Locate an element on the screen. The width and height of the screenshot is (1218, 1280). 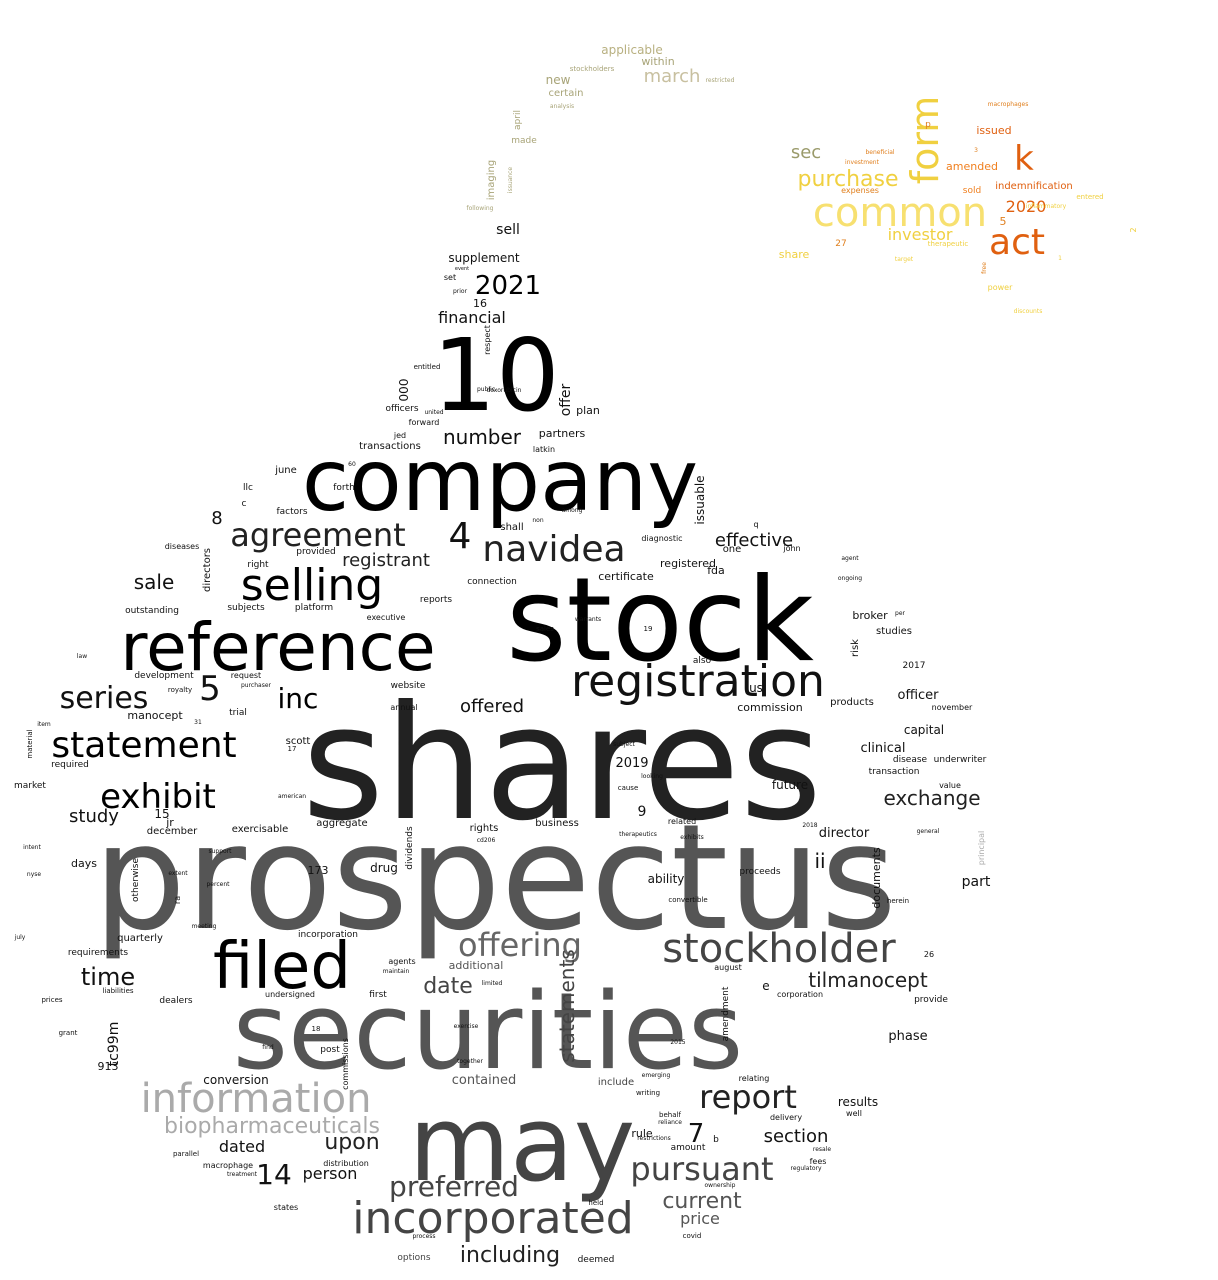
word: otherwise is located at coordinates (136, 880).